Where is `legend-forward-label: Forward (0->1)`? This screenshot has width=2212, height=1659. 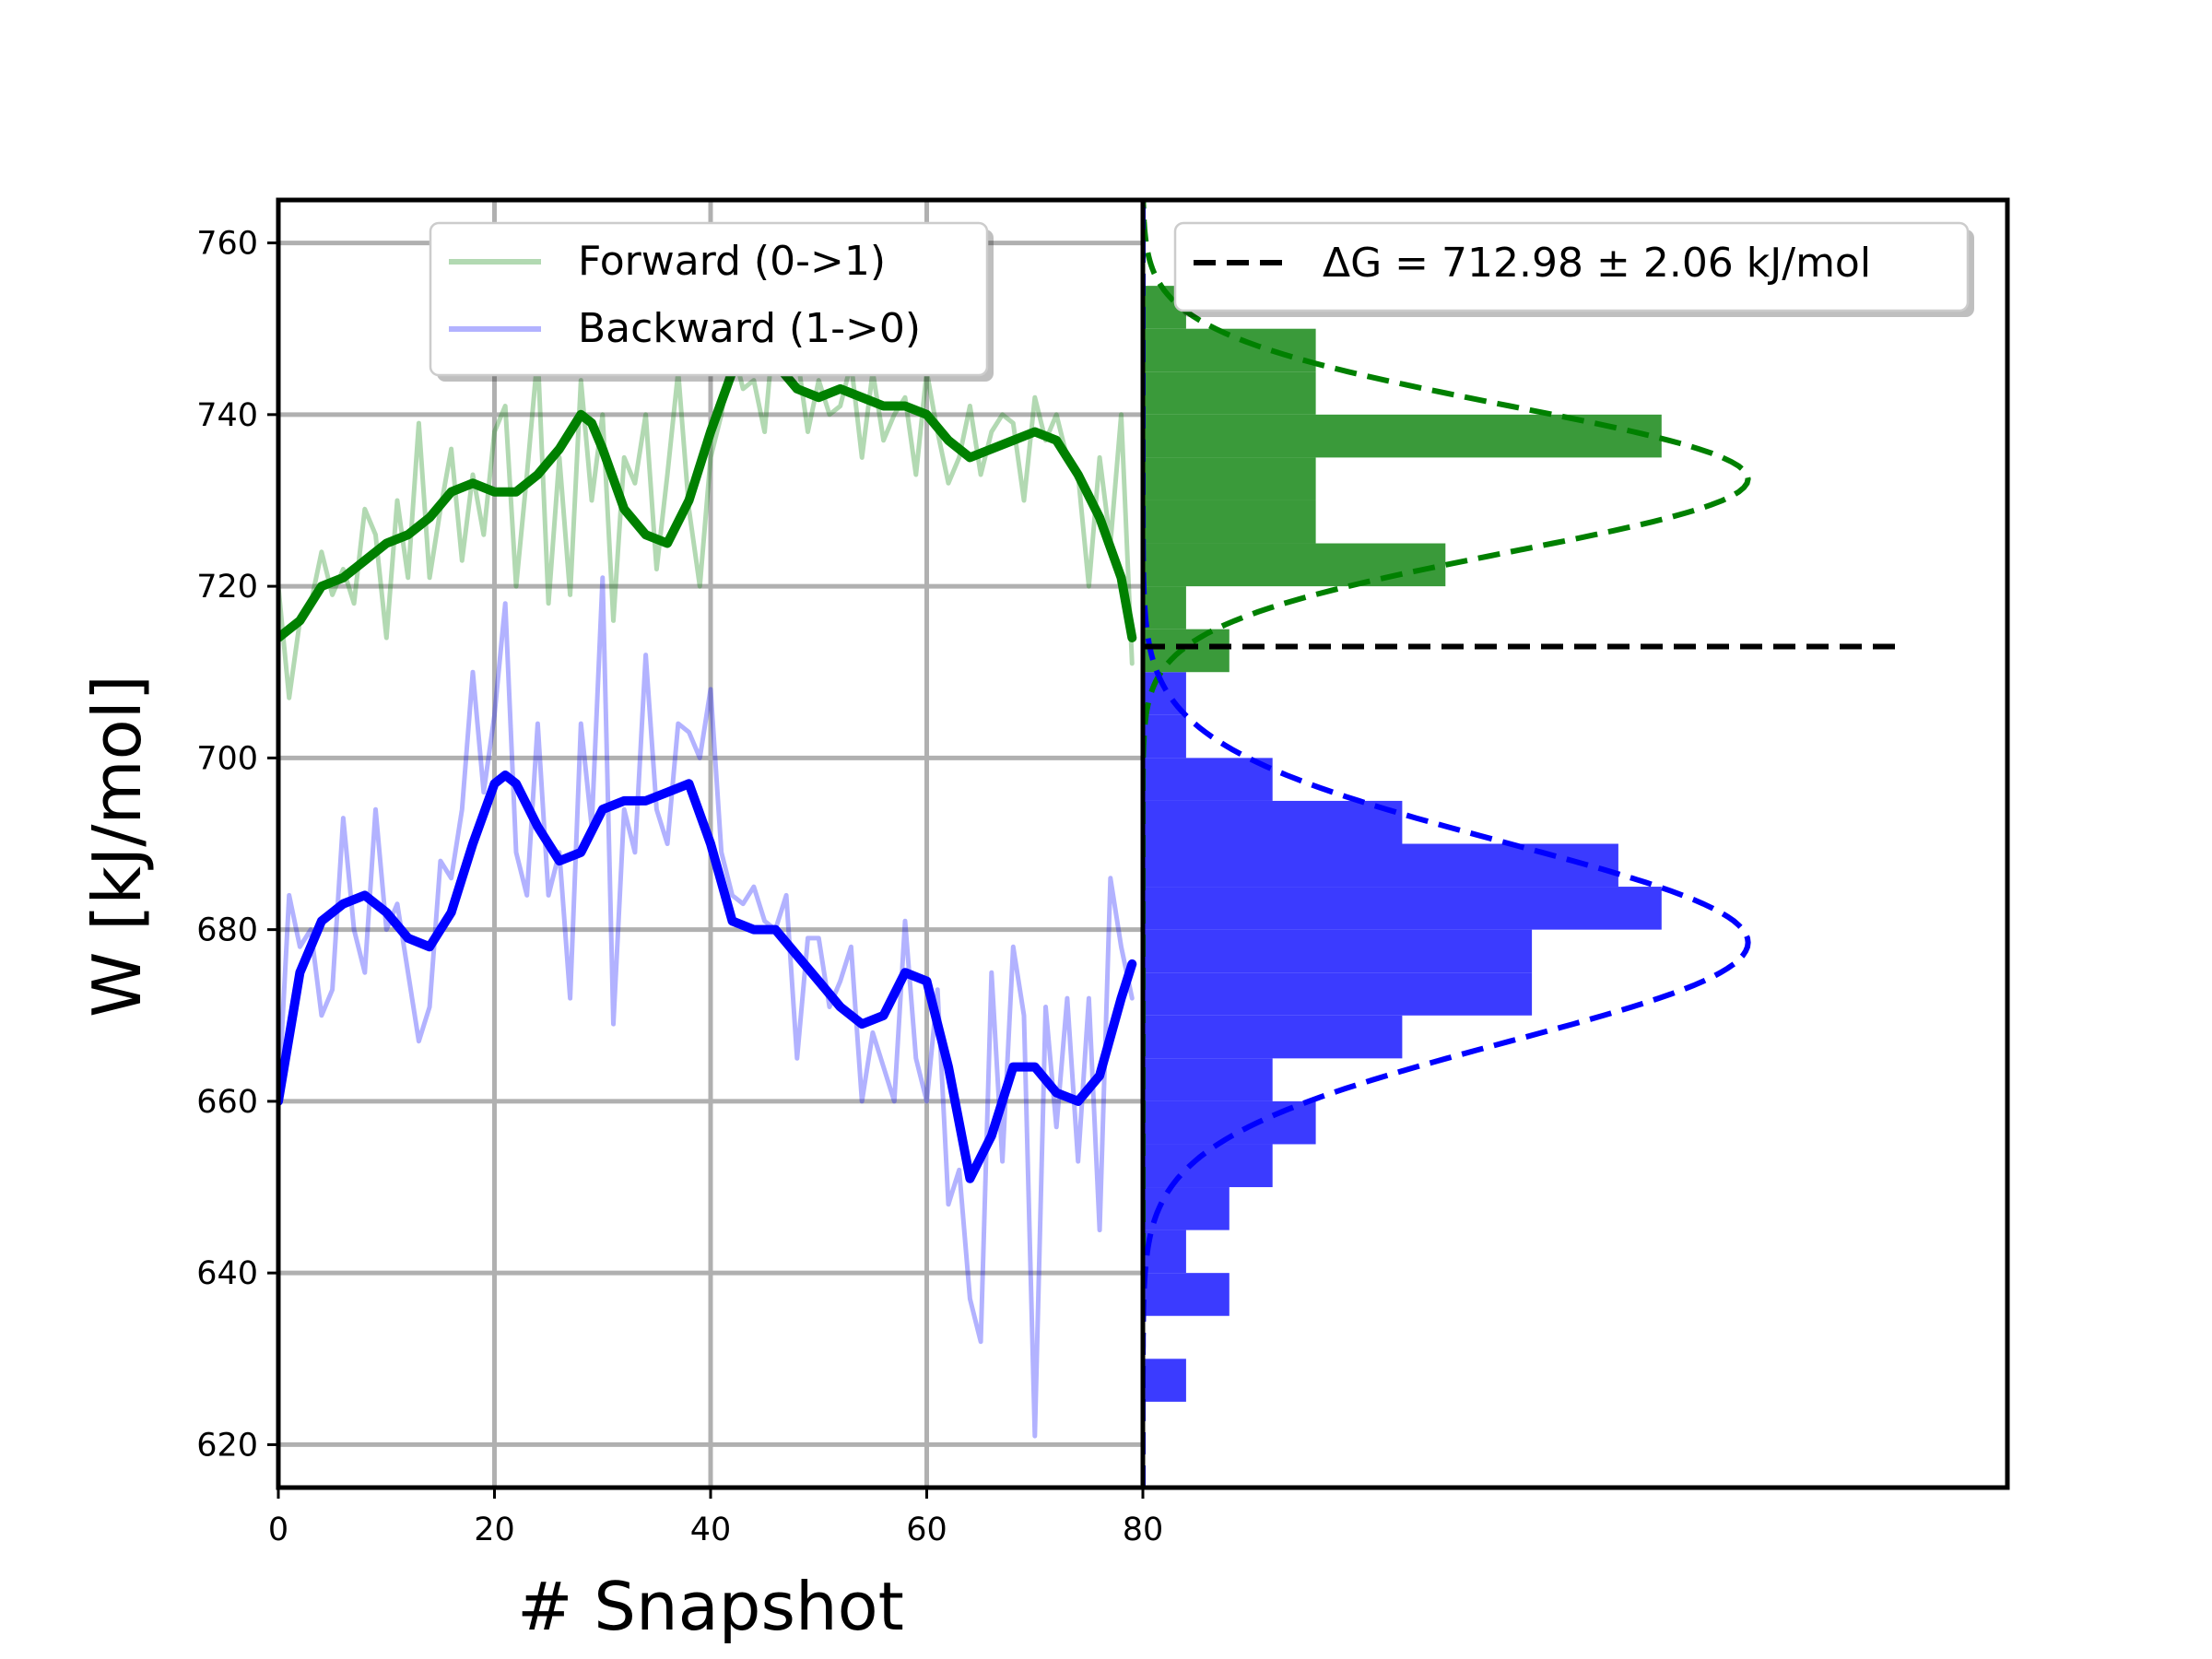
legend-forward-label: Forward (0->1) is located at coordinates (732, 261).